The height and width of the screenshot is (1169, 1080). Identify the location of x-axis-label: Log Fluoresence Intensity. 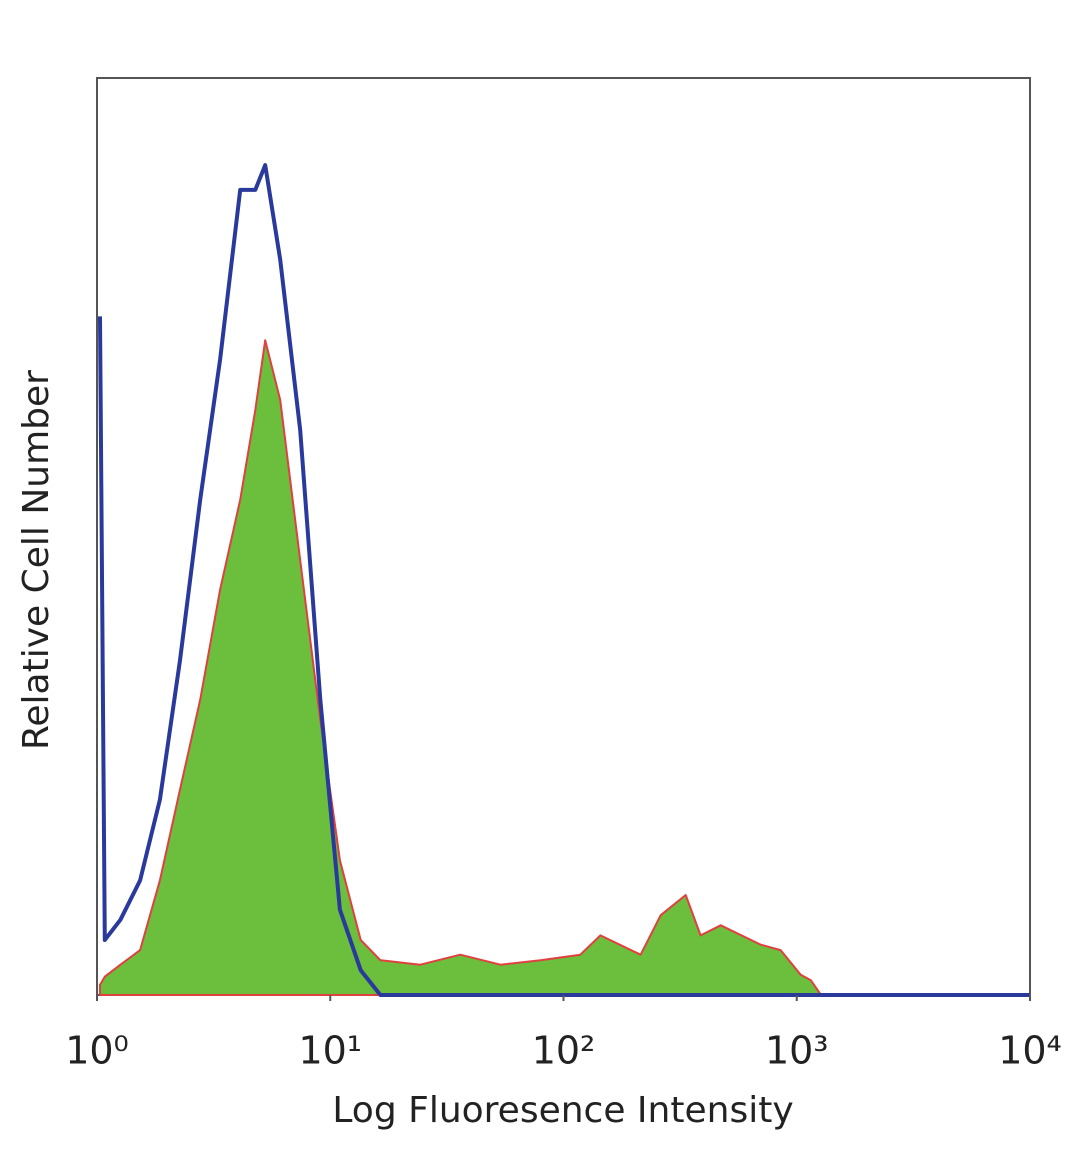
(562, 1110).